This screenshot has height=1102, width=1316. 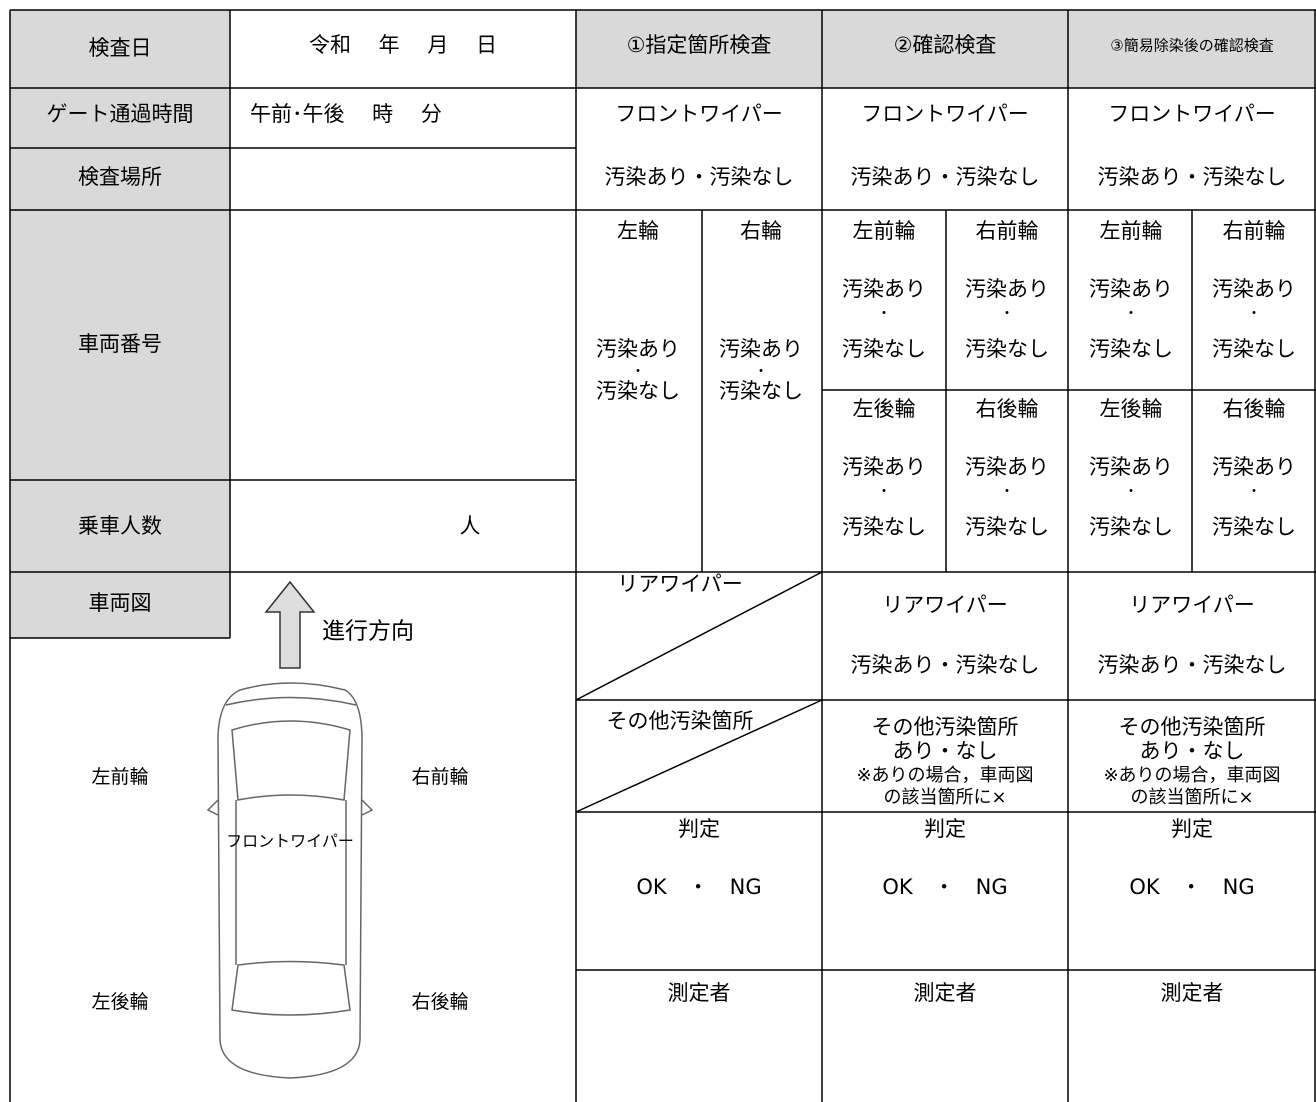 I want to click on diagram-label: 左前輪, so click(x=119, y=777).